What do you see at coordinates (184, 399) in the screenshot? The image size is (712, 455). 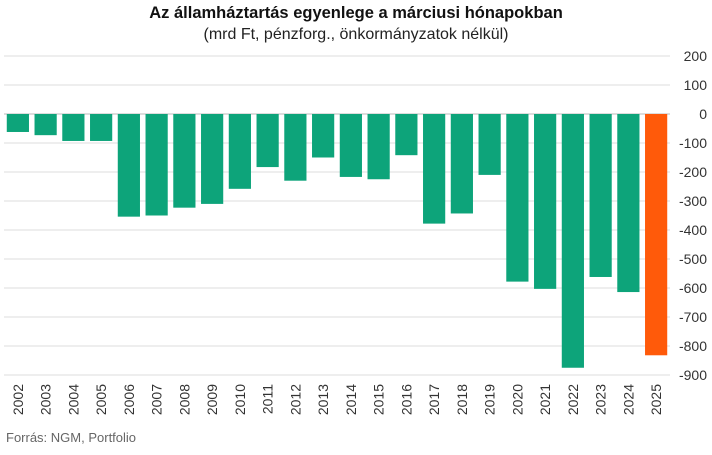 I see `x-tick-label: 2008` at bounding box center [184, 399].